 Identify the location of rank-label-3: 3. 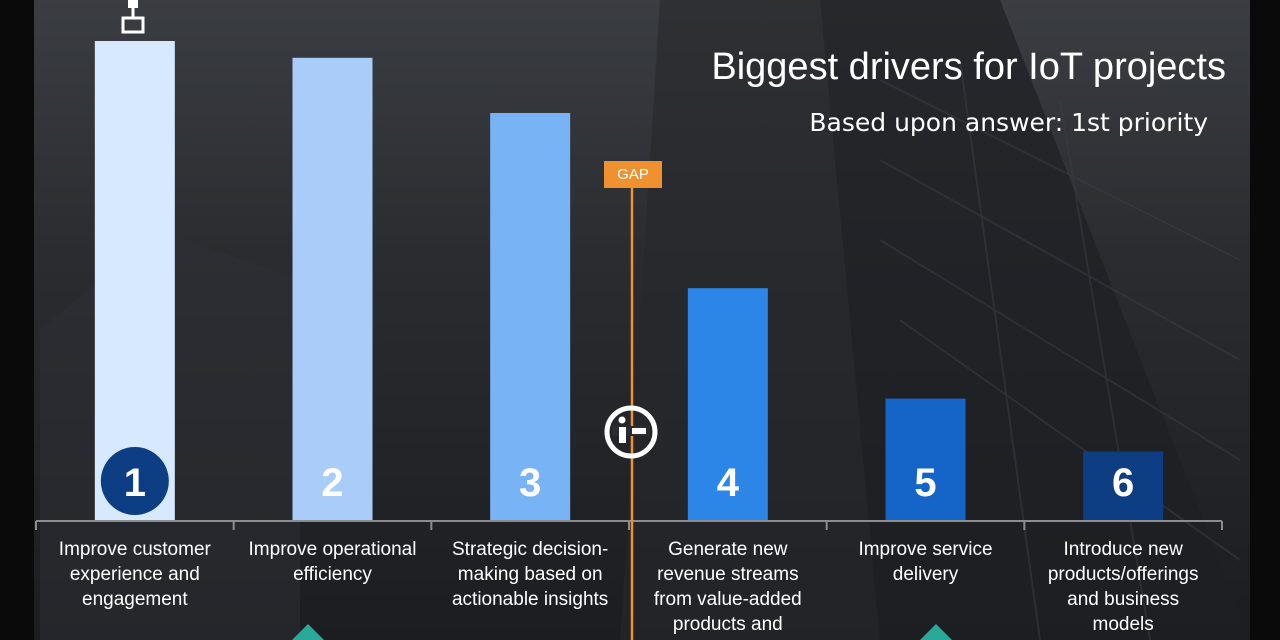
(530, 483).